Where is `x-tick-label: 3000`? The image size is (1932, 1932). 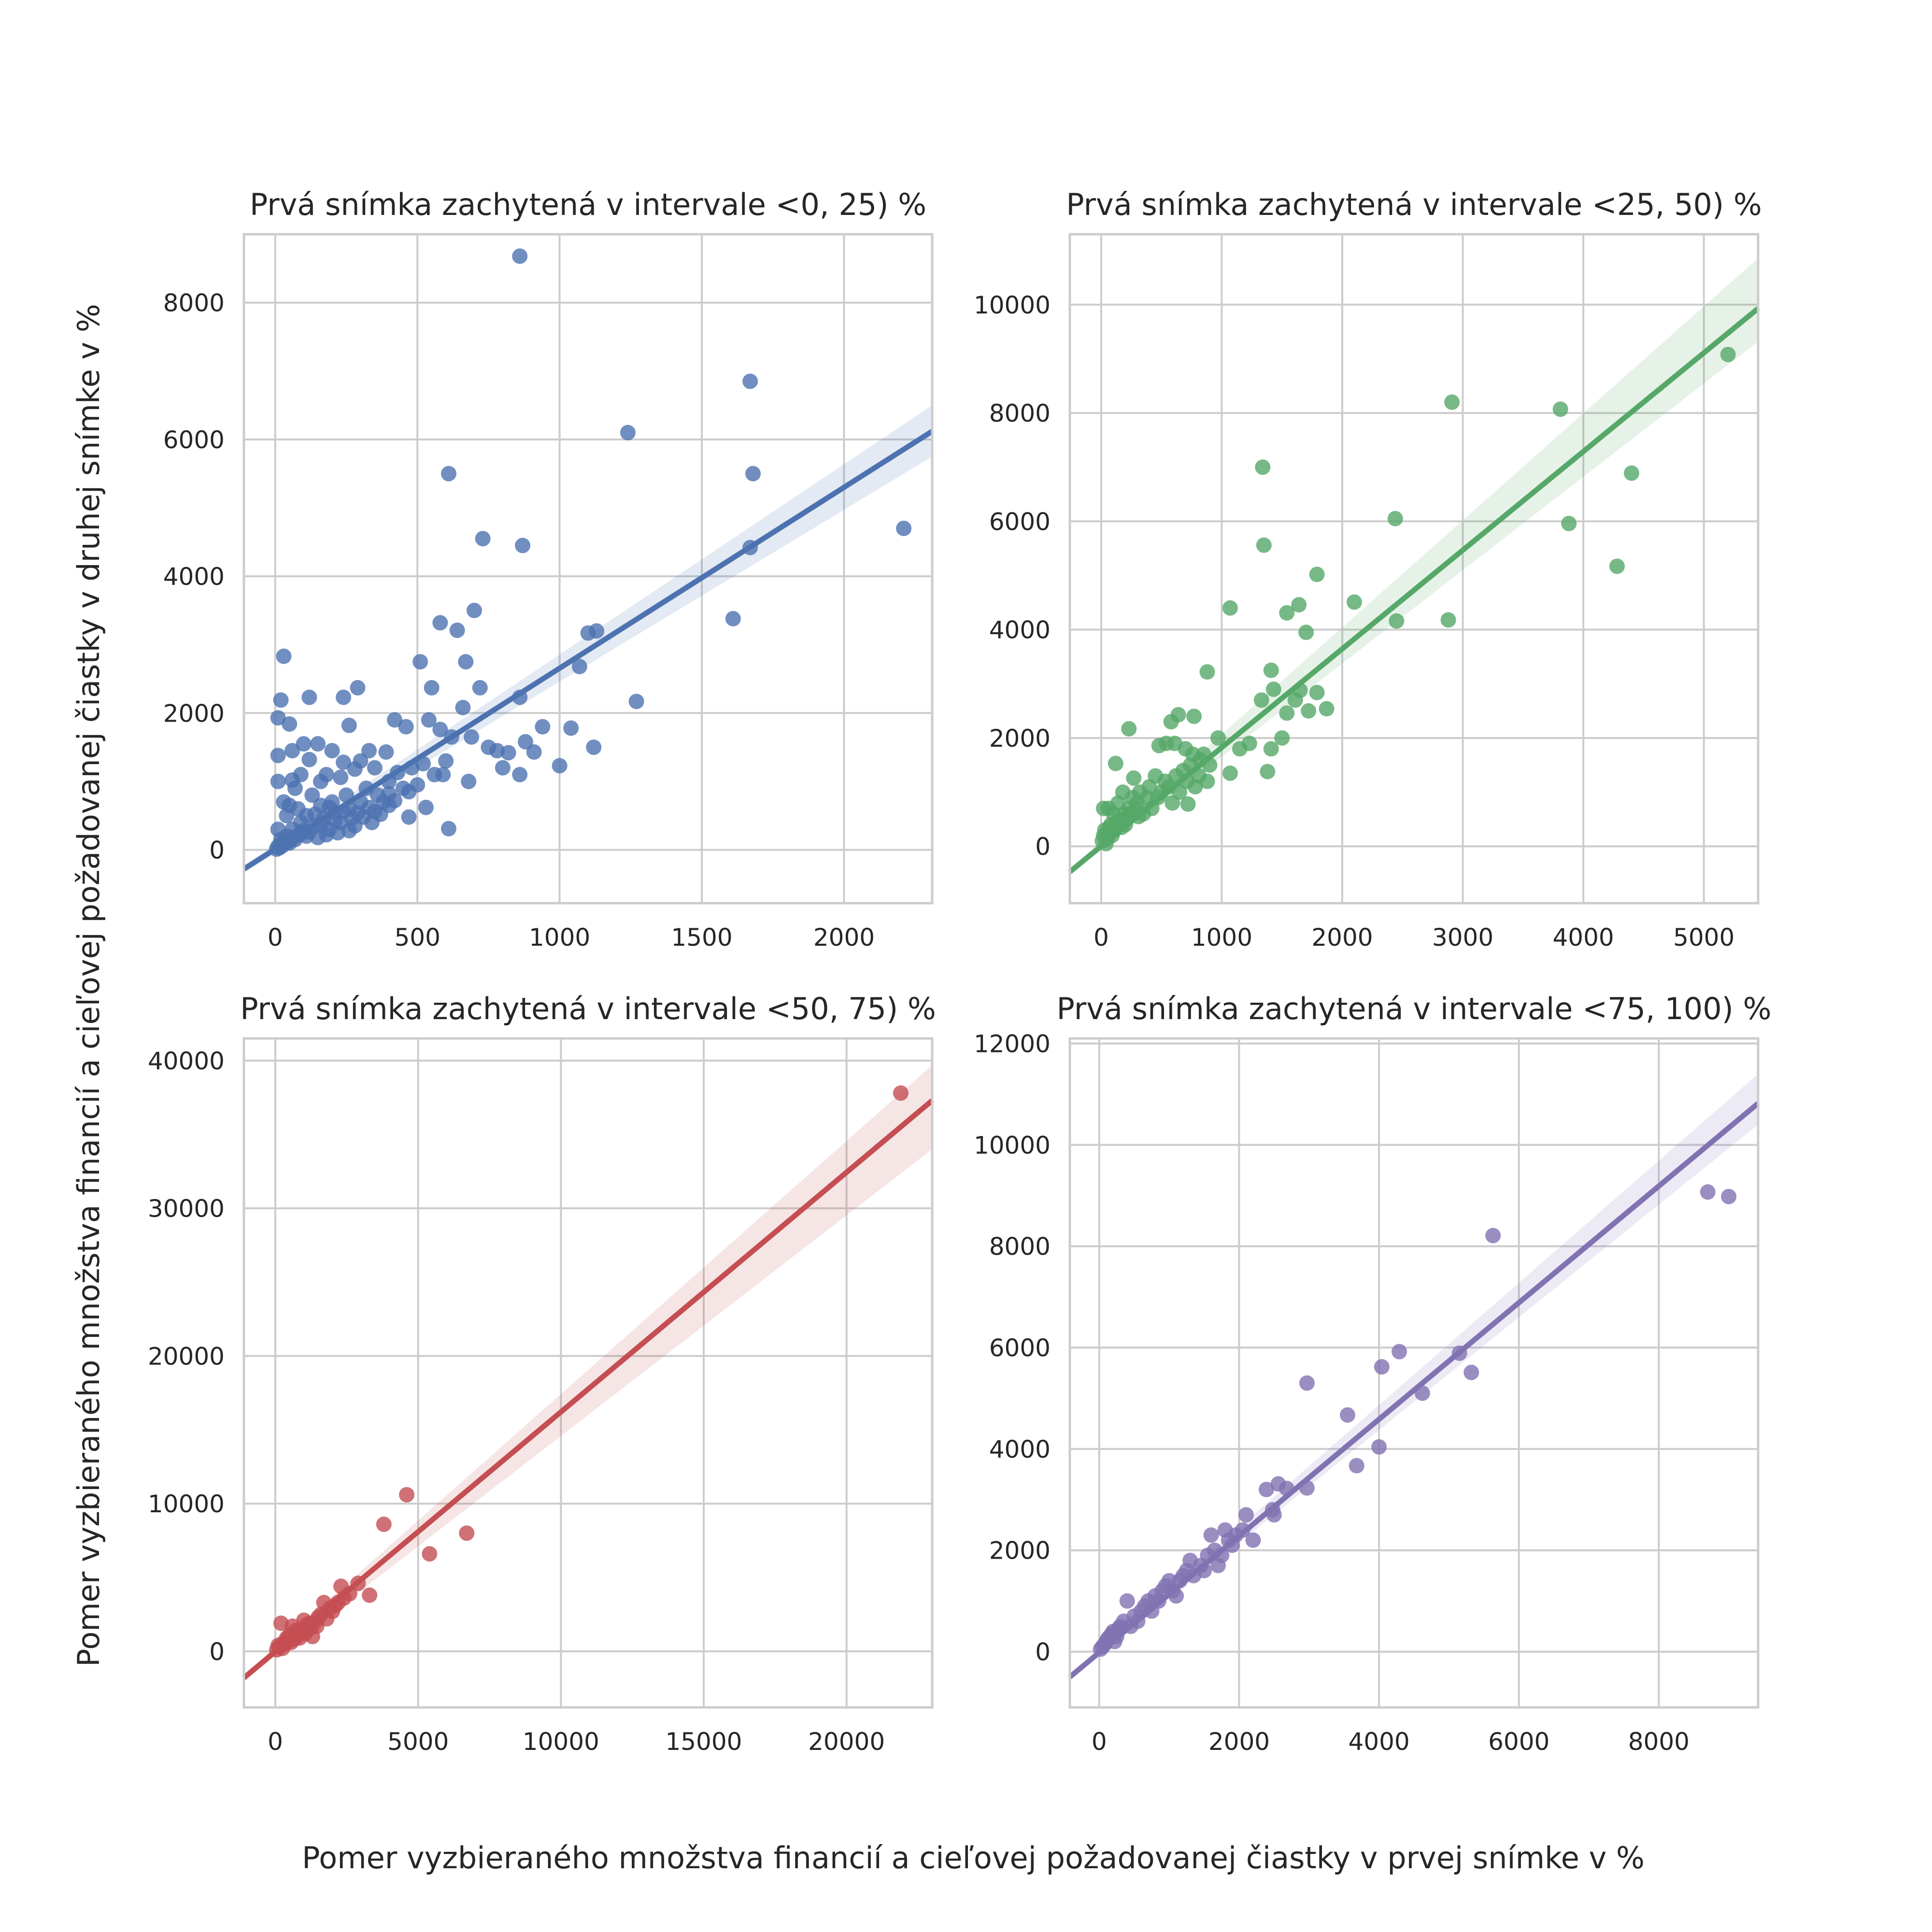
x-tick-label: 3000 is located at coordinates (1462, 937).